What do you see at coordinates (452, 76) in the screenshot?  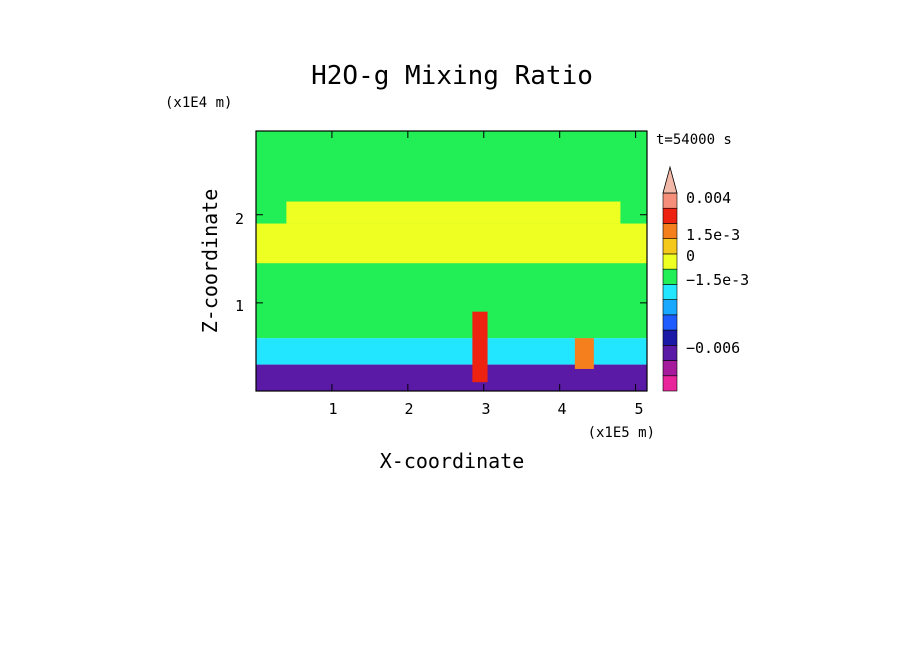 I see `chart-title: H2O-g Mixing Ratio` at bounding box center [452, 76].